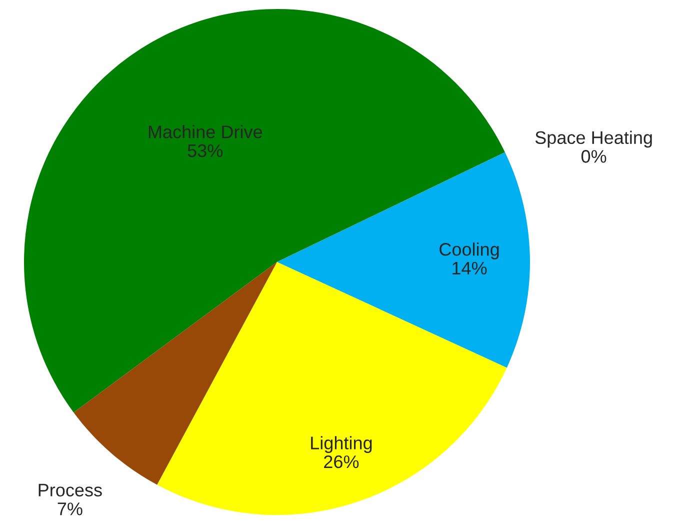  Describe the element at coordinates (70, 509) in the screenshot. I see `data-label: 7%` at that location.